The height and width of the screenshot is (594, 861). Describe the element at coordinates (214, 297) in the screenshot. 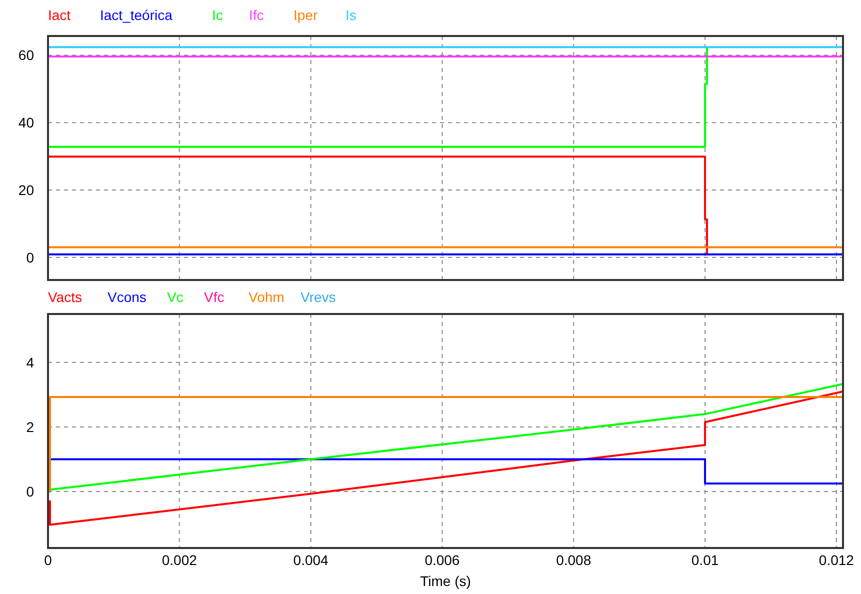

I see `legend-label: Vfc` at that location.